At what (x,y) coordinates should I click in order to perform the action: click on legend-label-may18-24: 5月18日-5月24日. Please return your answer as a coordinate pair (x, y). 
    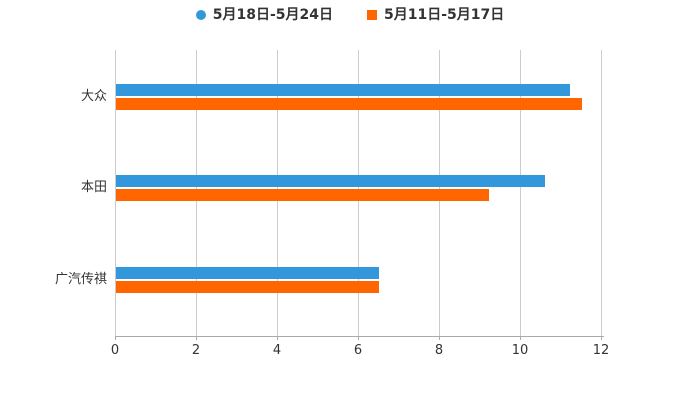
    Looking at the image, I should click on (272, 15).